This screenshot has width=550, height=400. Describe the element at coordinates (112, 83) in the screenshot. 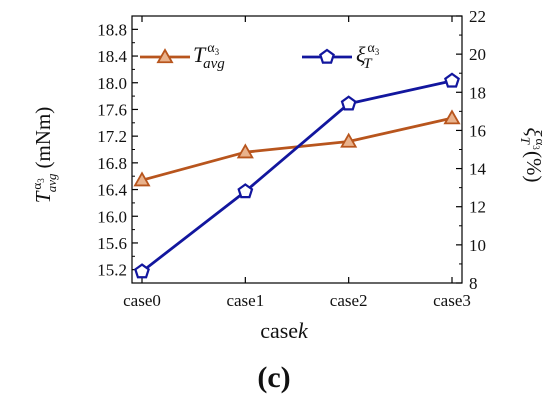

I see `left-tick-label: 18.0` at that location.